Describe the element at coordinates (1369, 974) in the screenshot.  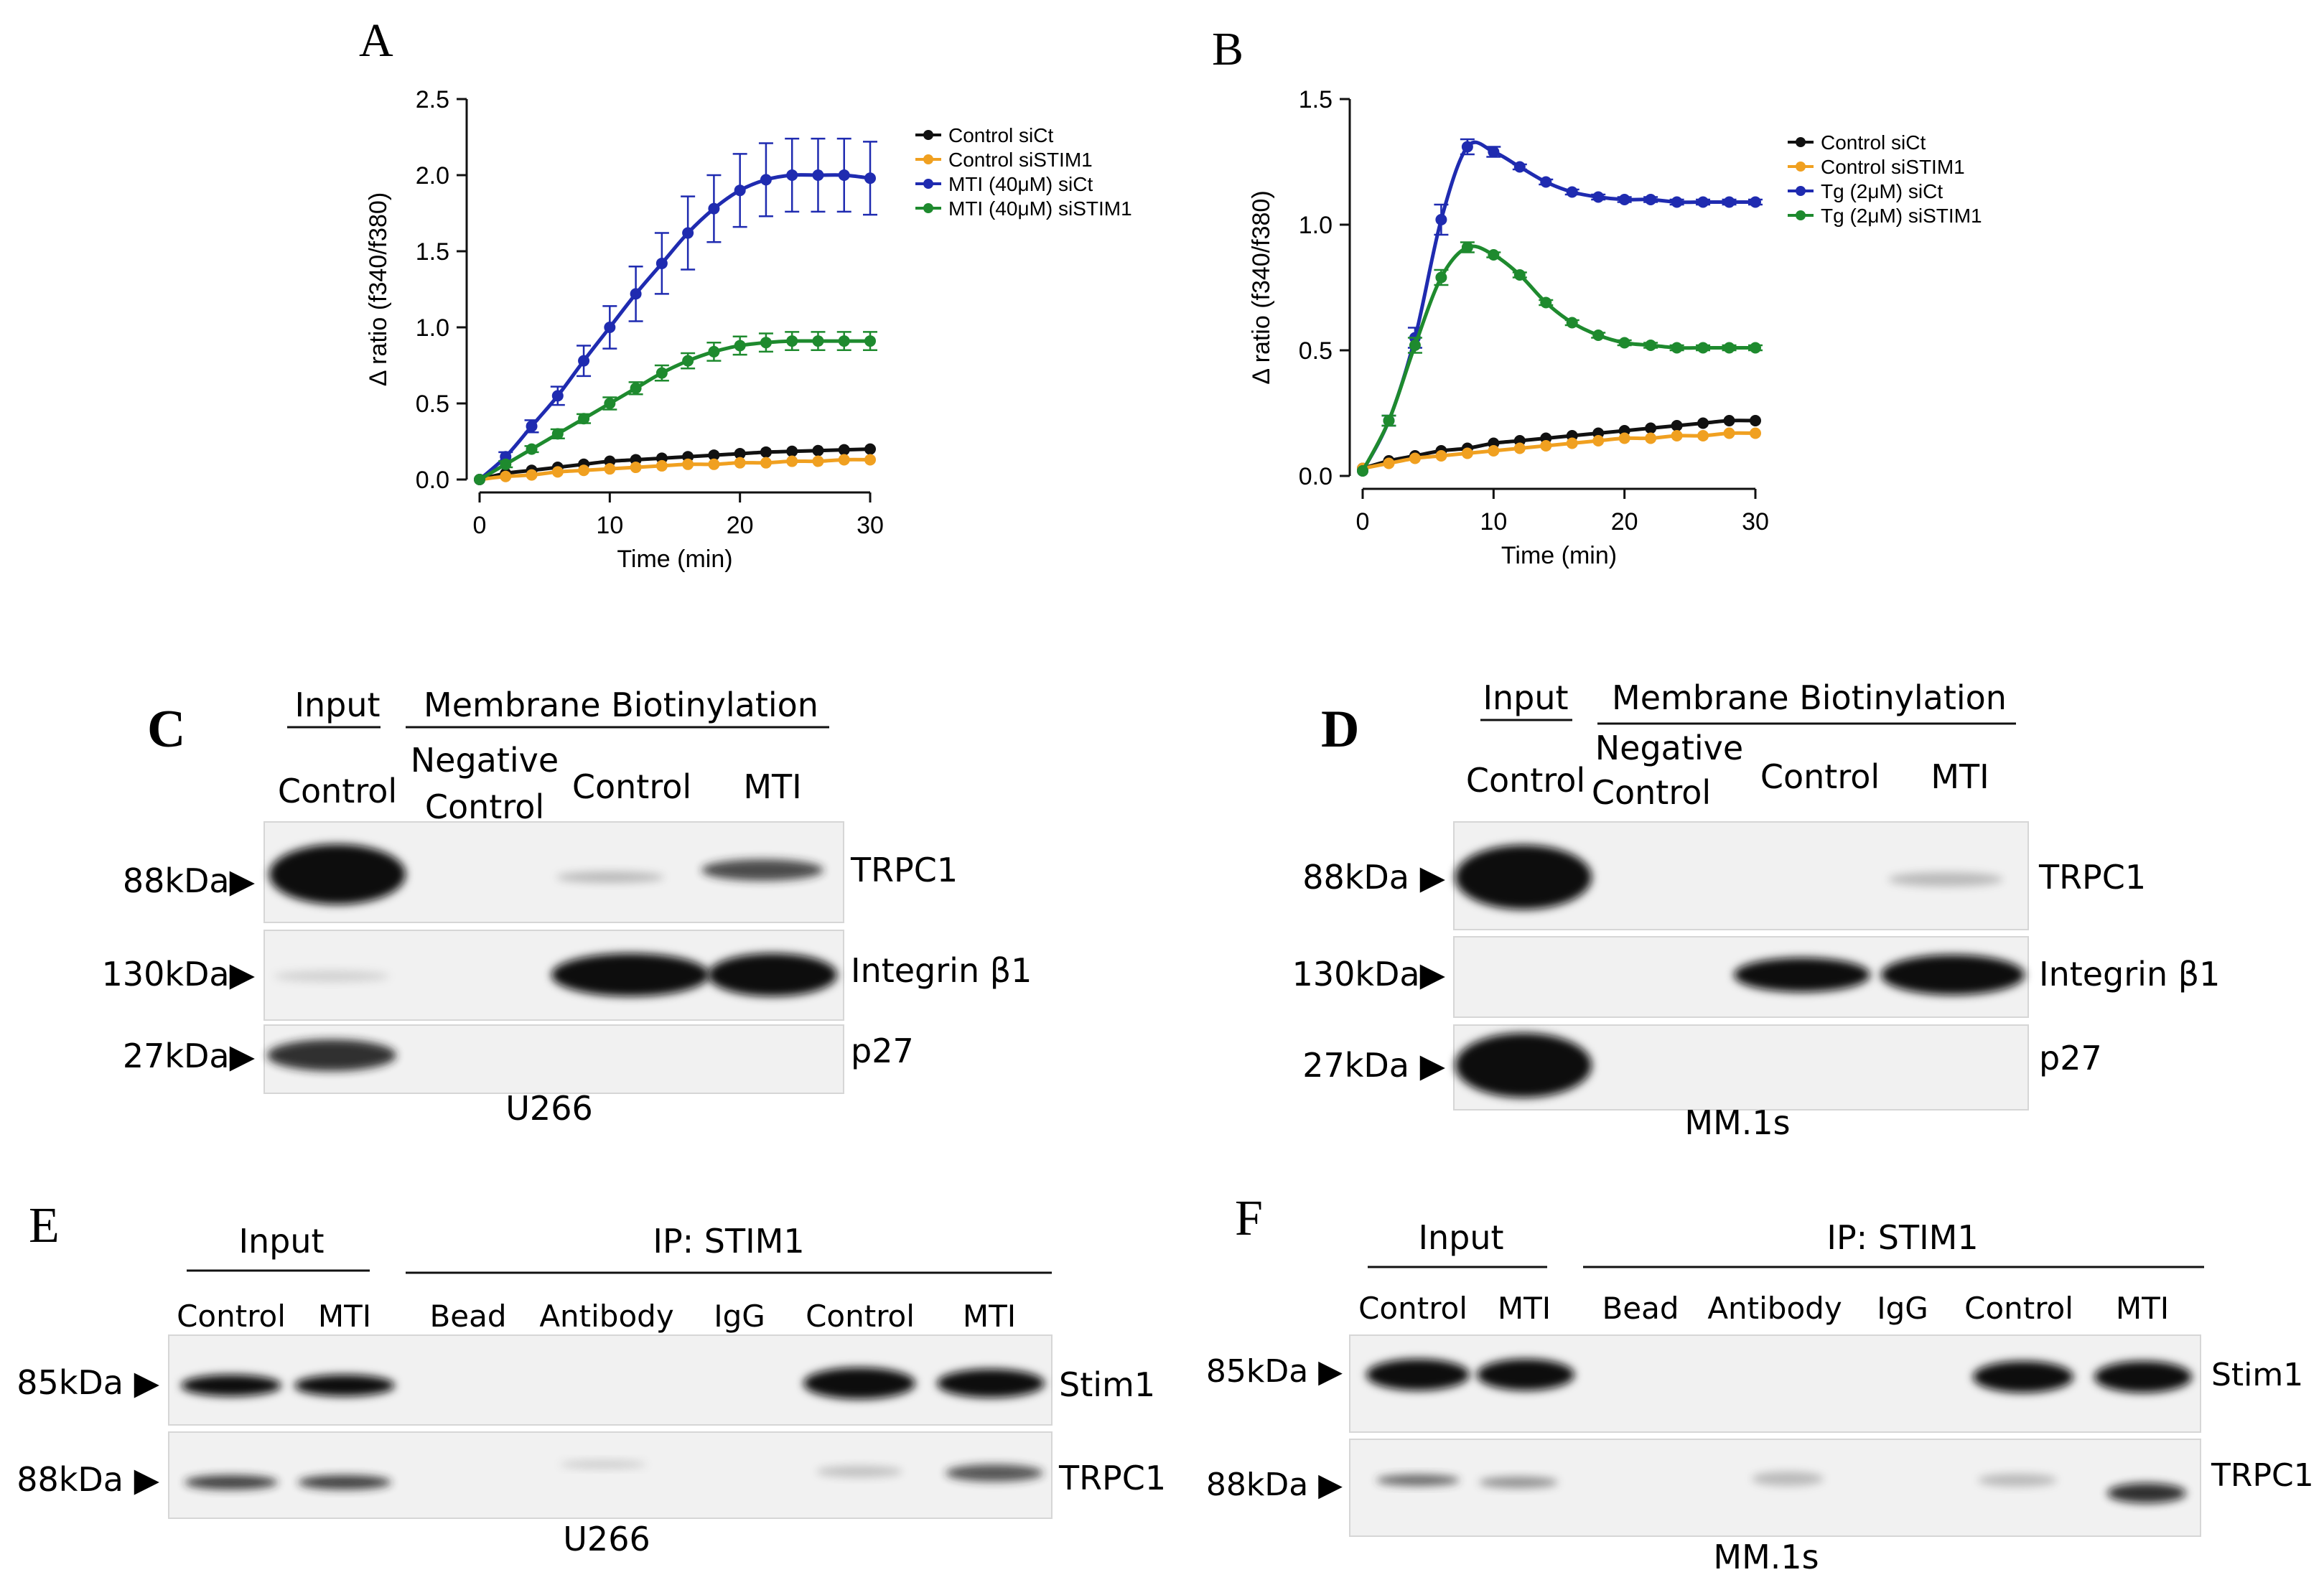
I see `marker-d-130: 130kDa▶` at that location.